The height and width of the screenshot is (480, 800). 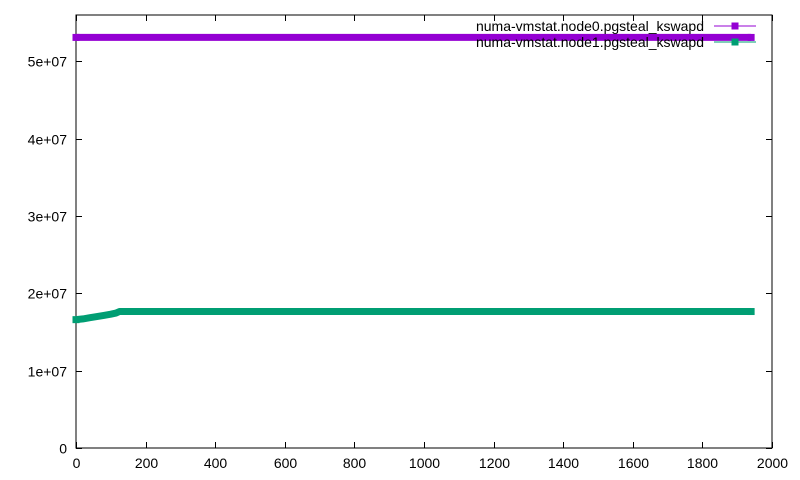 What do you see at coordinates (633, 463) in the screenshot?
I see `x-tick-label: 1600` at bounding box center [633, 463].